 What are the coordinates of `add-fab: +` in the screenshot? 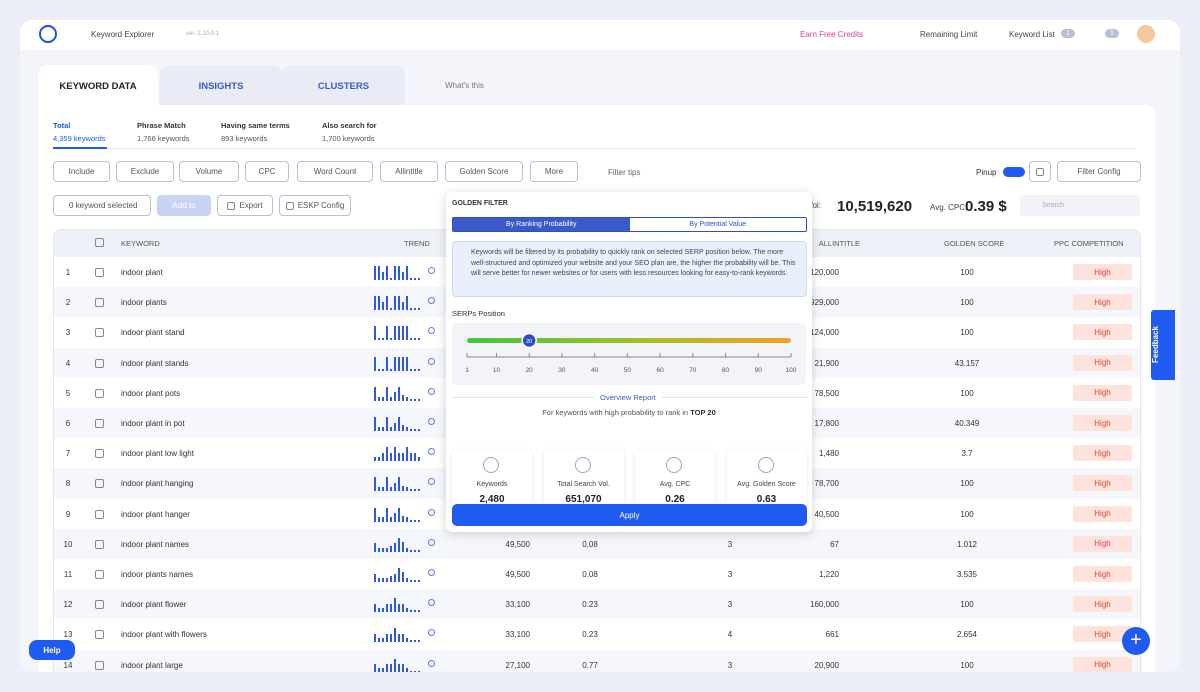 It's located at (1136, 641).